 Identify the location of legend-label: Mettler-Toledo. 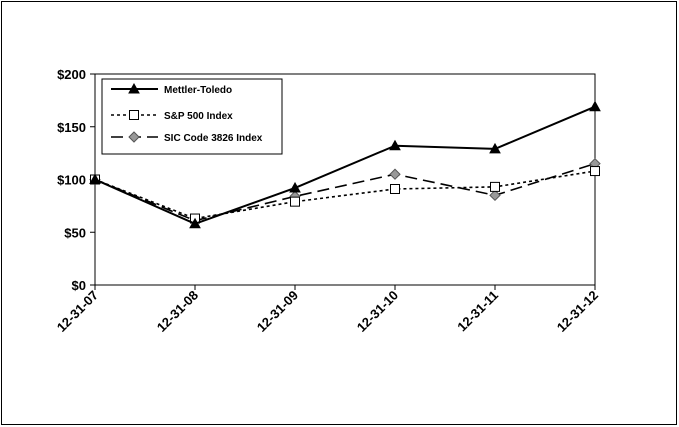
(198, 90).